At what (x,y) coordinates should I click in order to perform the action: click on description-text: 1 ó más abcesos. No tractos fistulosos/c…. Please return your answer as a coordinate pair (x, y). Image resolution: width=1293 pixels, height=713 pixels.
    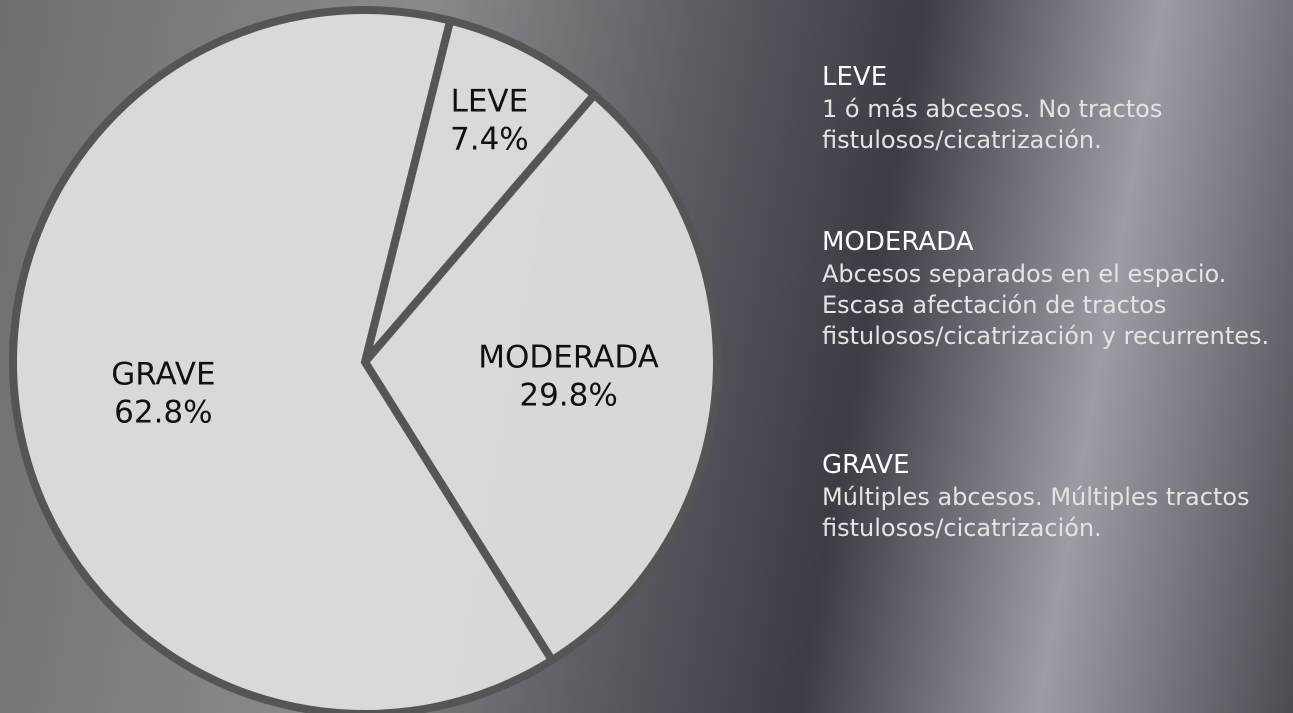
    Looking at the image, I should click on (992, 124).